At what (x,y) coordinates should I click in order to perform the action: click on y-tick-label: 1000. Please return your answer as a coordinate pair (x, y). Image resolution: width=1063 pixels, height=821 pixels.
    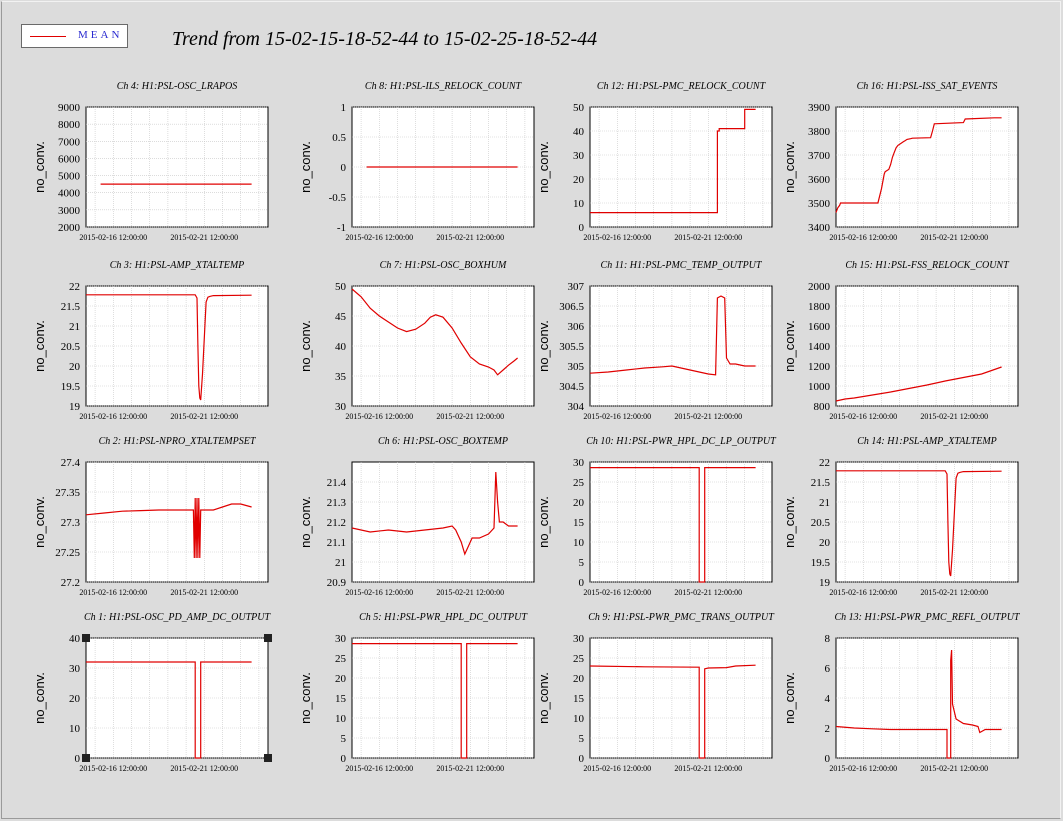
    Looking at the image, I should click on (819, 387).